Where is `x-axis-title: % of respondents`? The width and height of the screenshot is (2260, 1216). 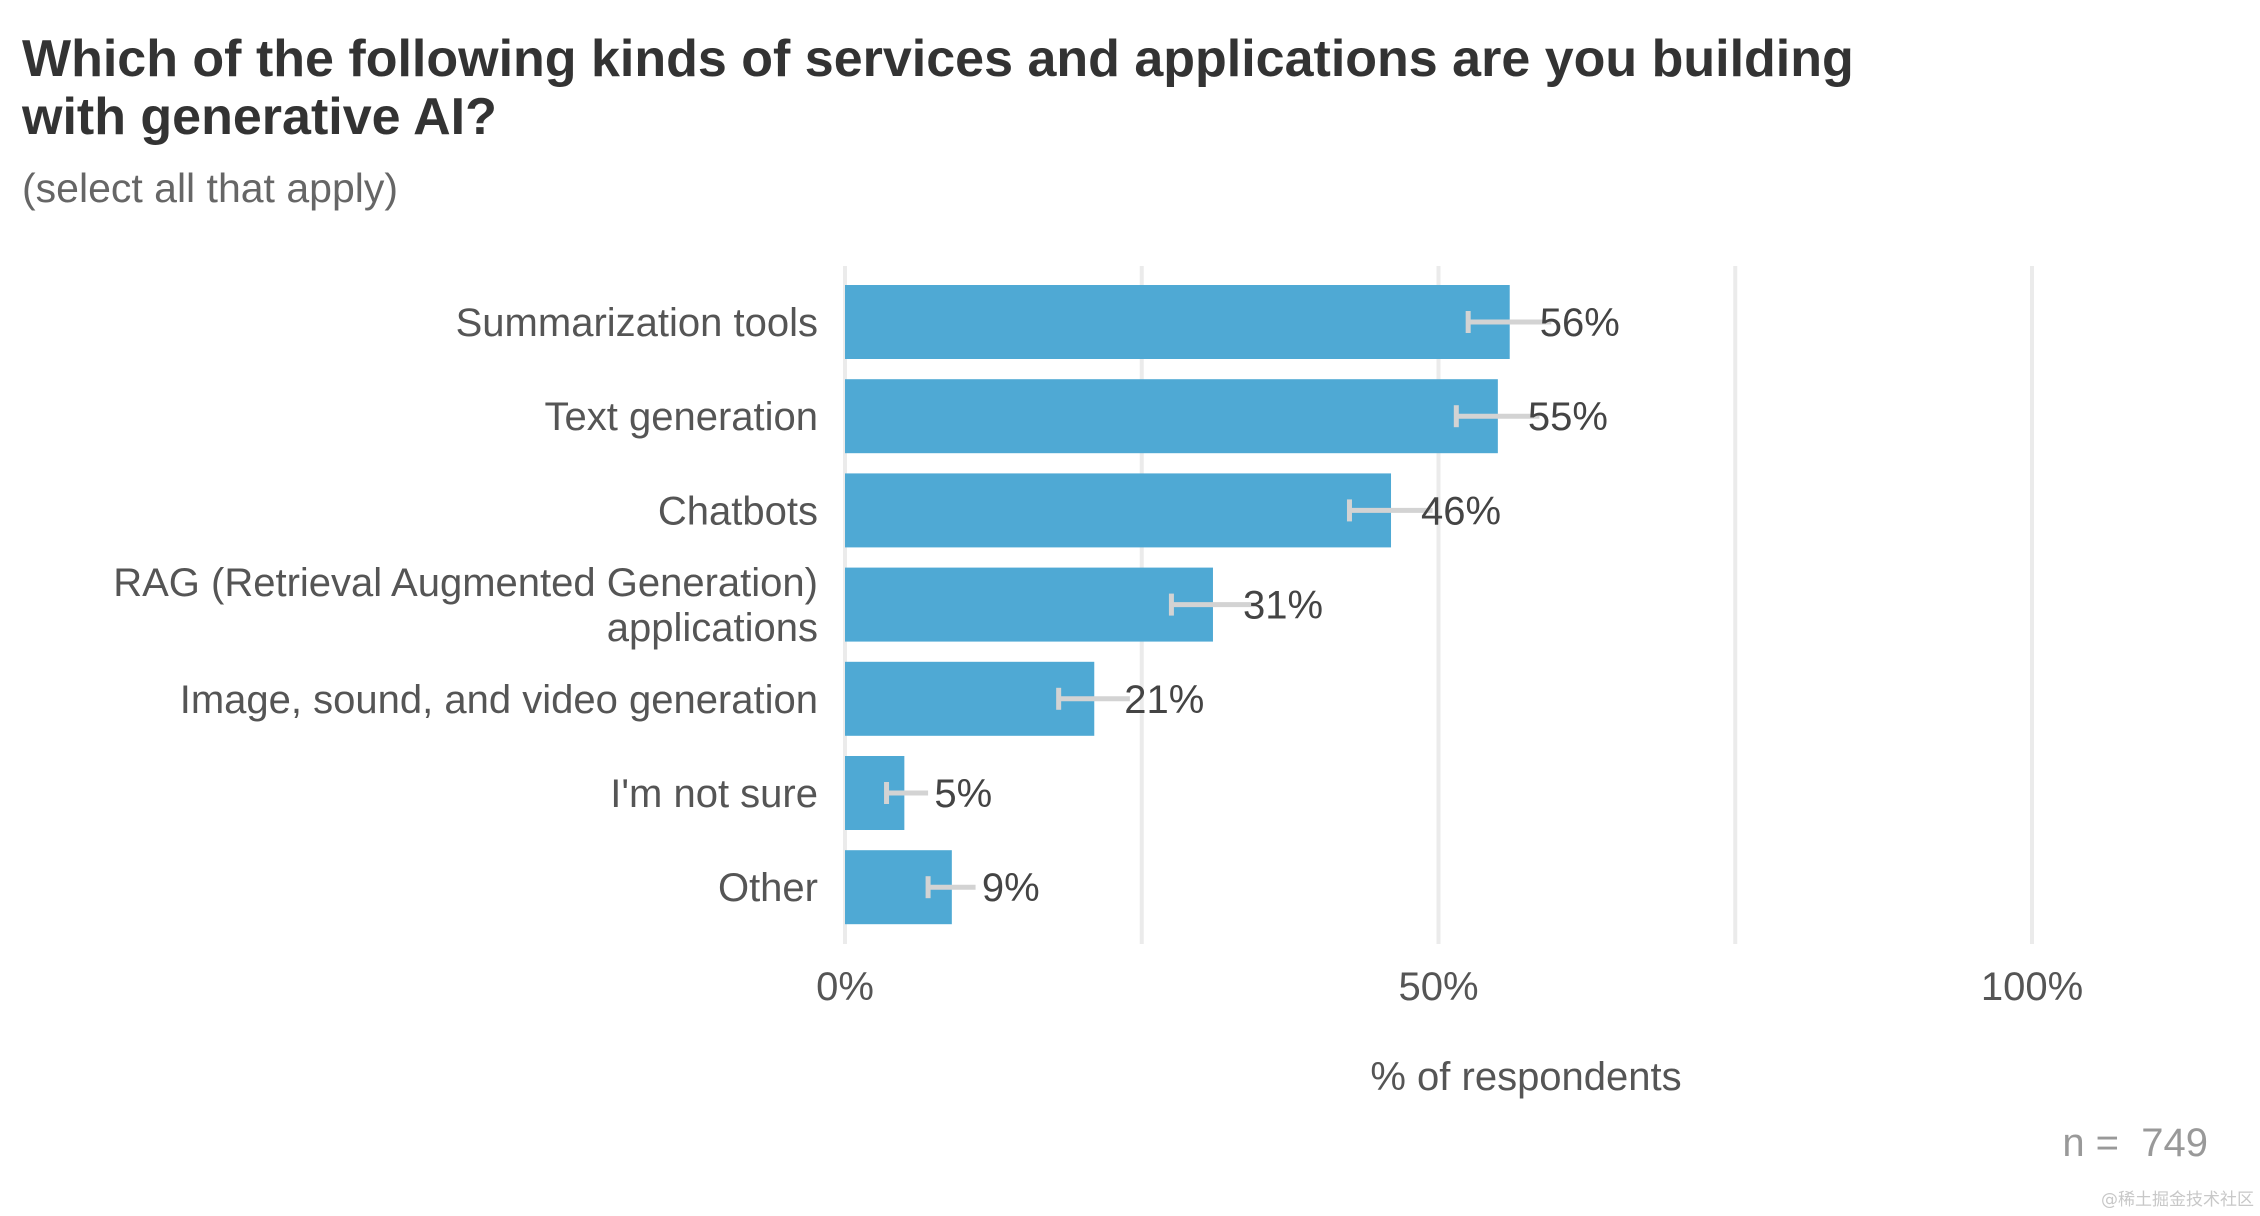
x-axis-title: % of respondents is located at coordinates (1525, 1077).